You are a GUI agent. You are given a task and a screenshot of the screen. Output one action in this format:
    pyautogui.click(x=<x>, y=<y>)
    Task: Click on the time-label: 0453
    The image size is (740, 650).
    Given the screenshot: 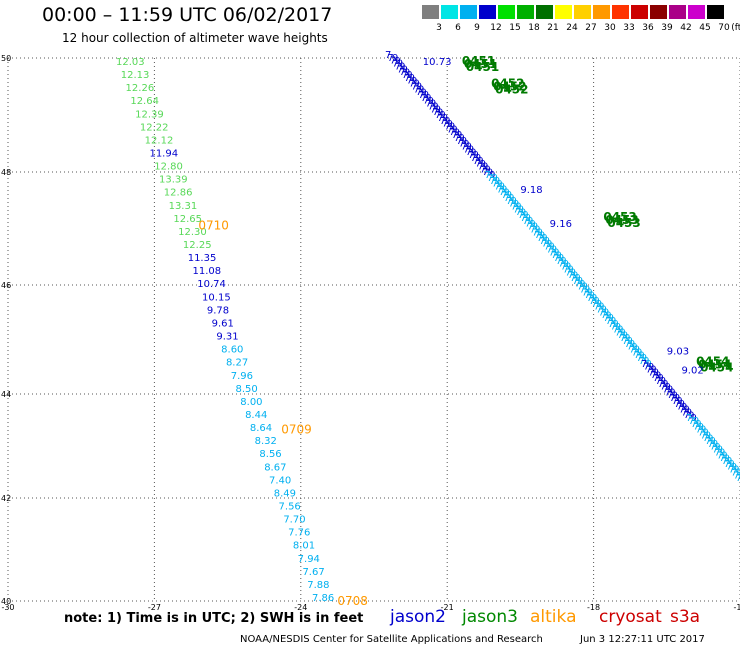 What is the action you would take?
    pyautogui.click(x=623, y=223)
    